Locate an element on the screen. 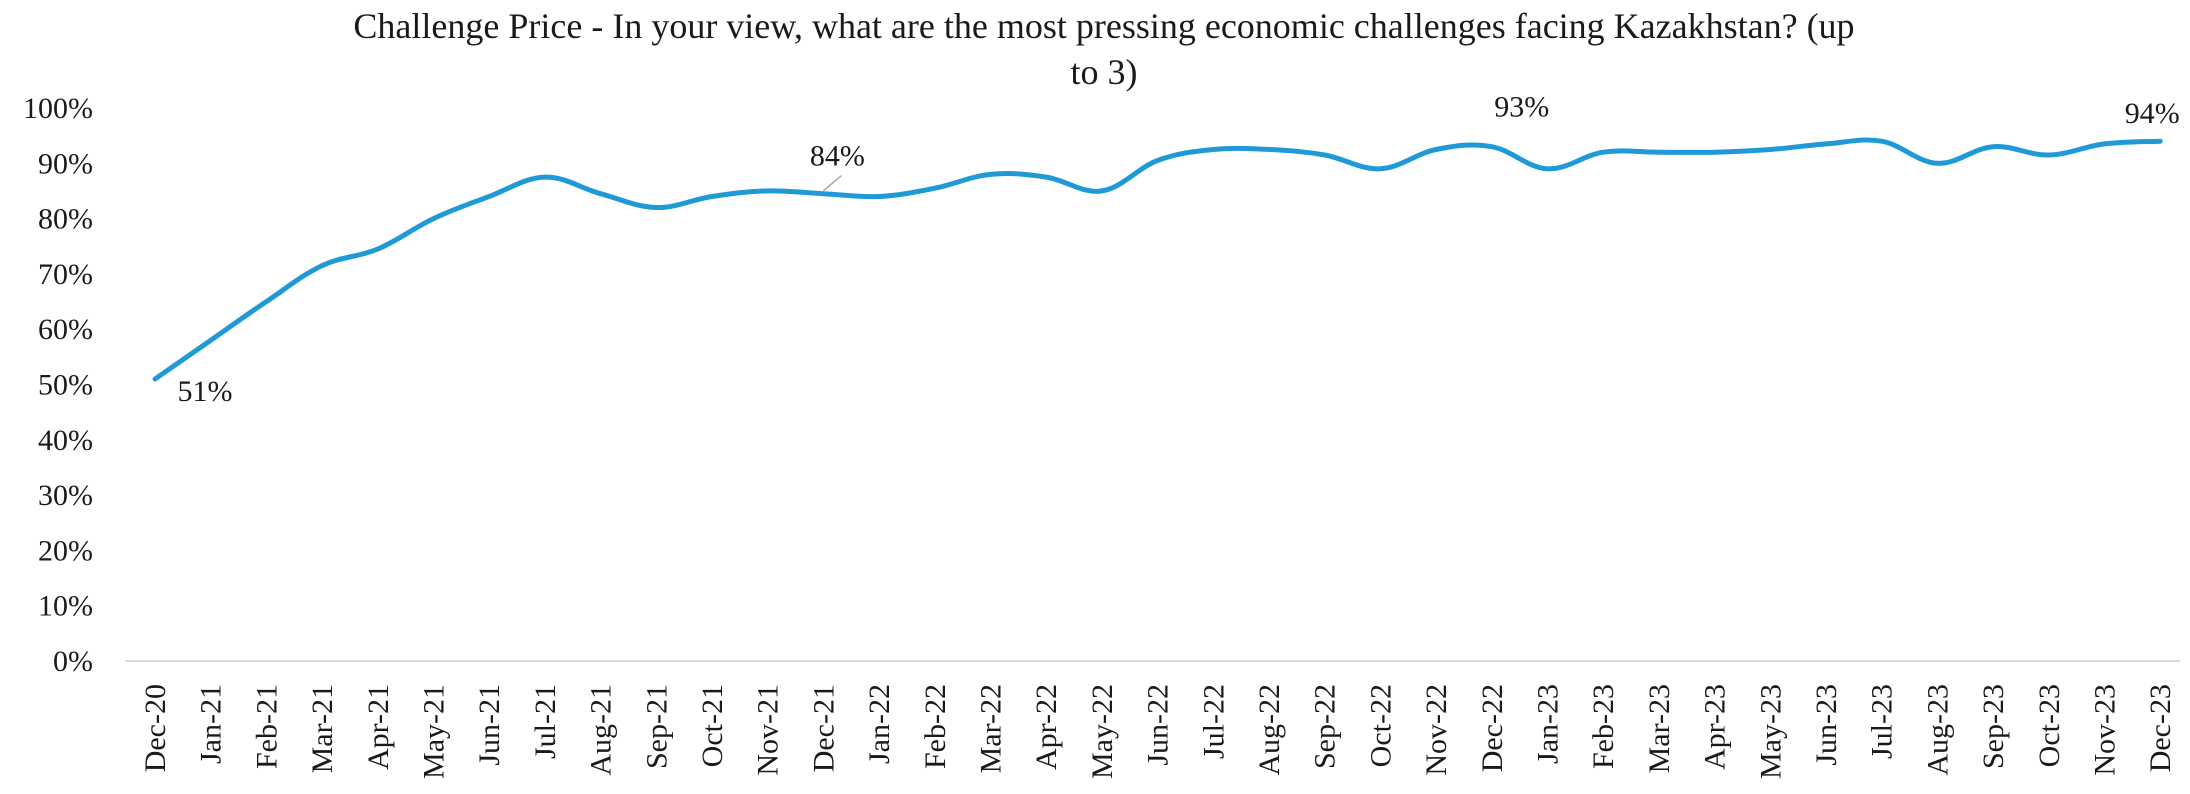 The image size is (2190, 794). y-tick-label: 90% is located at coordinates (65, 163).